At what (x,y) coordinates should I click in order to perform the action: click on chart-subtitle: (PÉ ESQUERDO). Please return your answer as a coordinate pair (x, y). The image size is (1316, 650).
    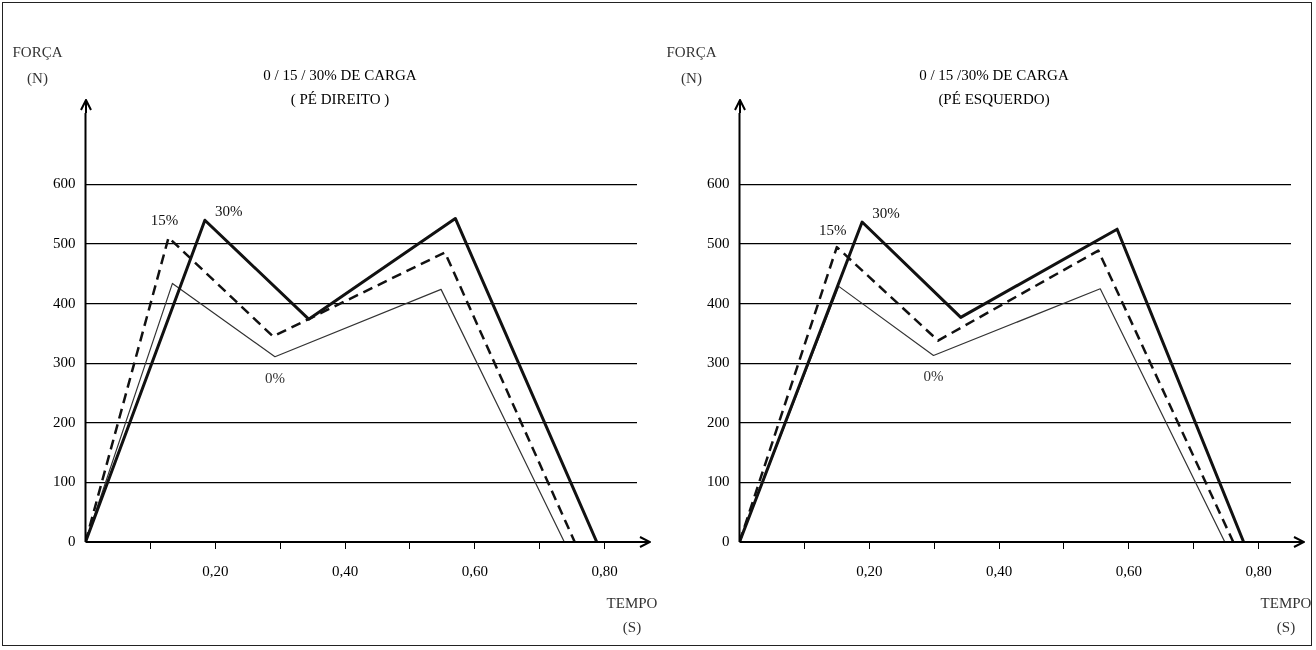
    Looking at the image, I should click on (994, 99).